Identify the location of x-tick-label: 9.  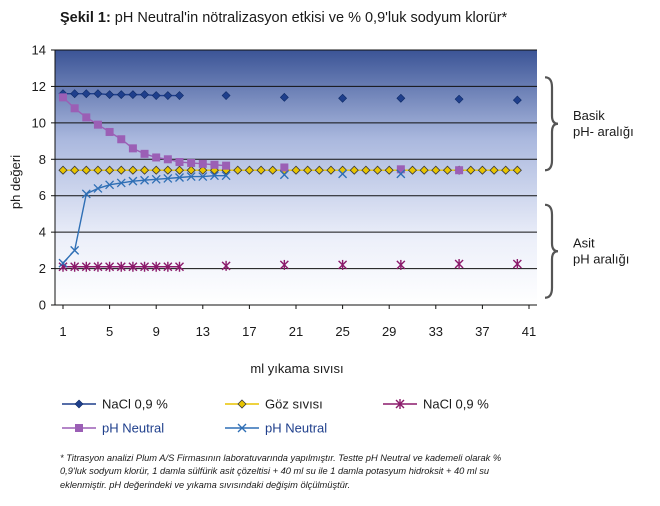
(156, 331).